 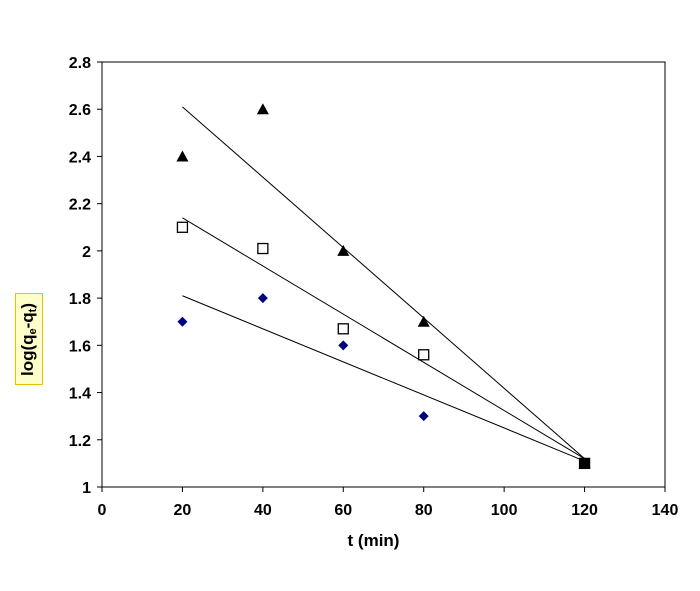 I want to click on x-tick-label: 40, so click(x=263, y=510).